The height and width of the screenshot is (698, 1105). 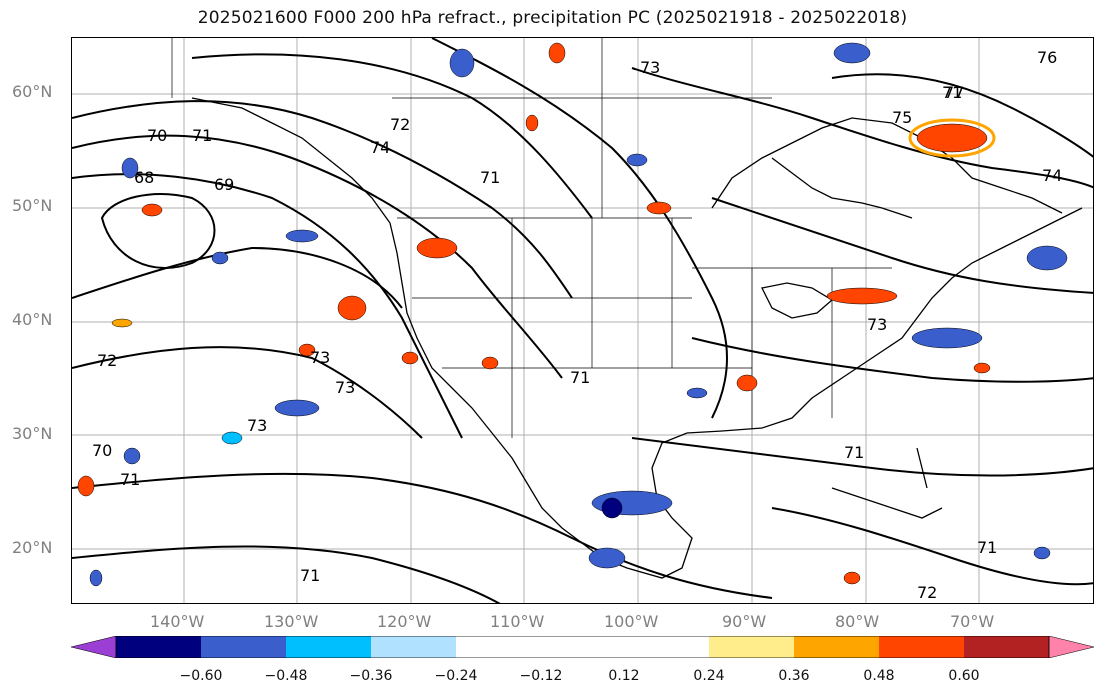 What do you see at coordinates (157, 135) in the screenshot?
I see `contour-label-8: 70` at bounding box center [157, 135].